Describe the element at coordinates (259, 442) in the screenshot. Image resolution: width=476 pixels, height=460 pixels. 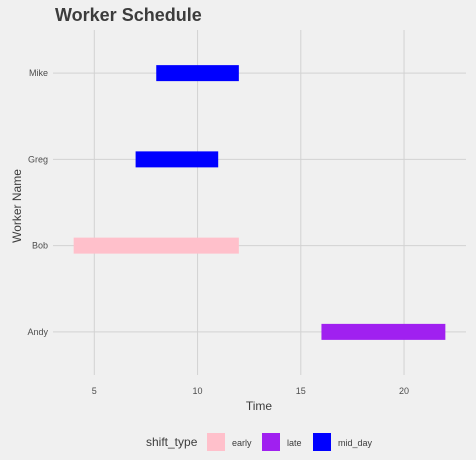
I see `legend: shift_type early late mid_day` at that location.